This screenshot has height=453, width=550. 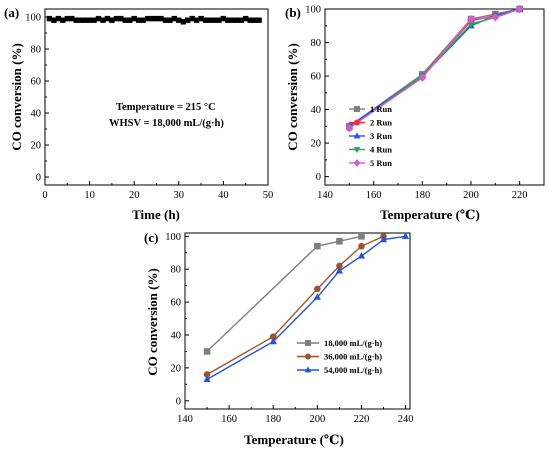 I want to click on panel-c-label: (c), so click(x=151, y=237).